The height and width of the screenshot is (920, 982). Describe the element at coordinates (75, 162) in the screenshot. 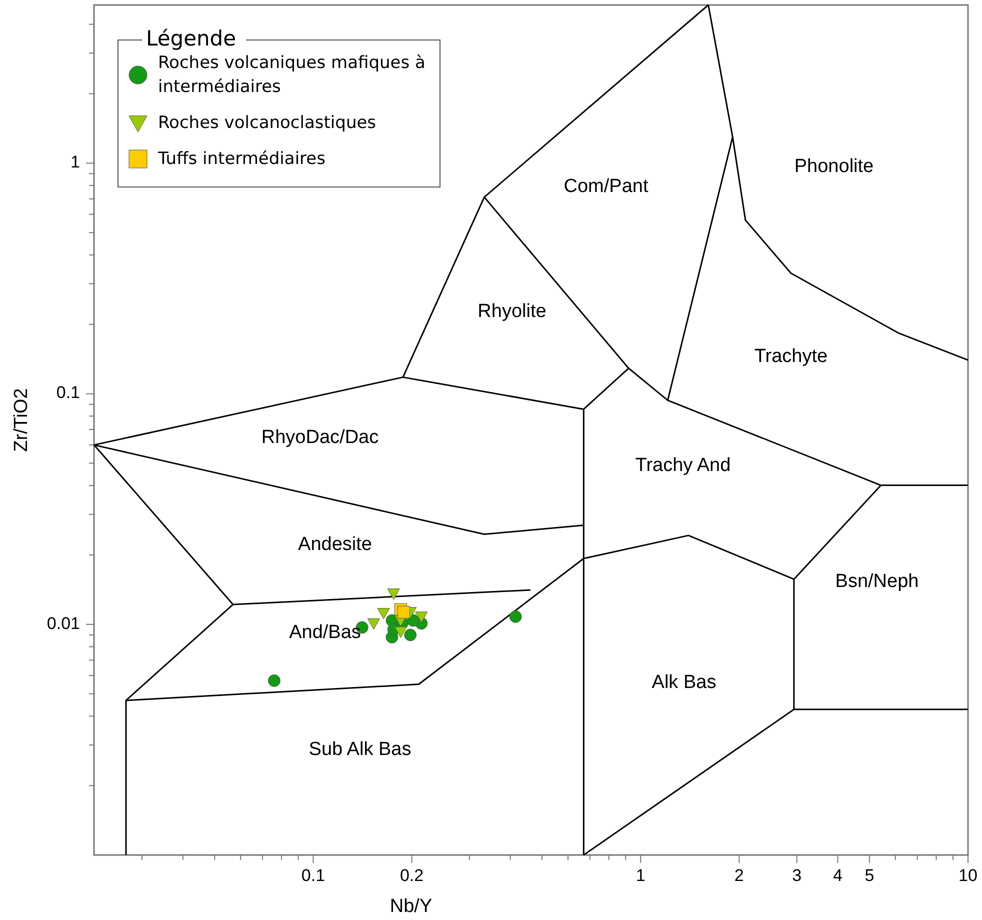

I see `y-tick-label: 1` at that location.